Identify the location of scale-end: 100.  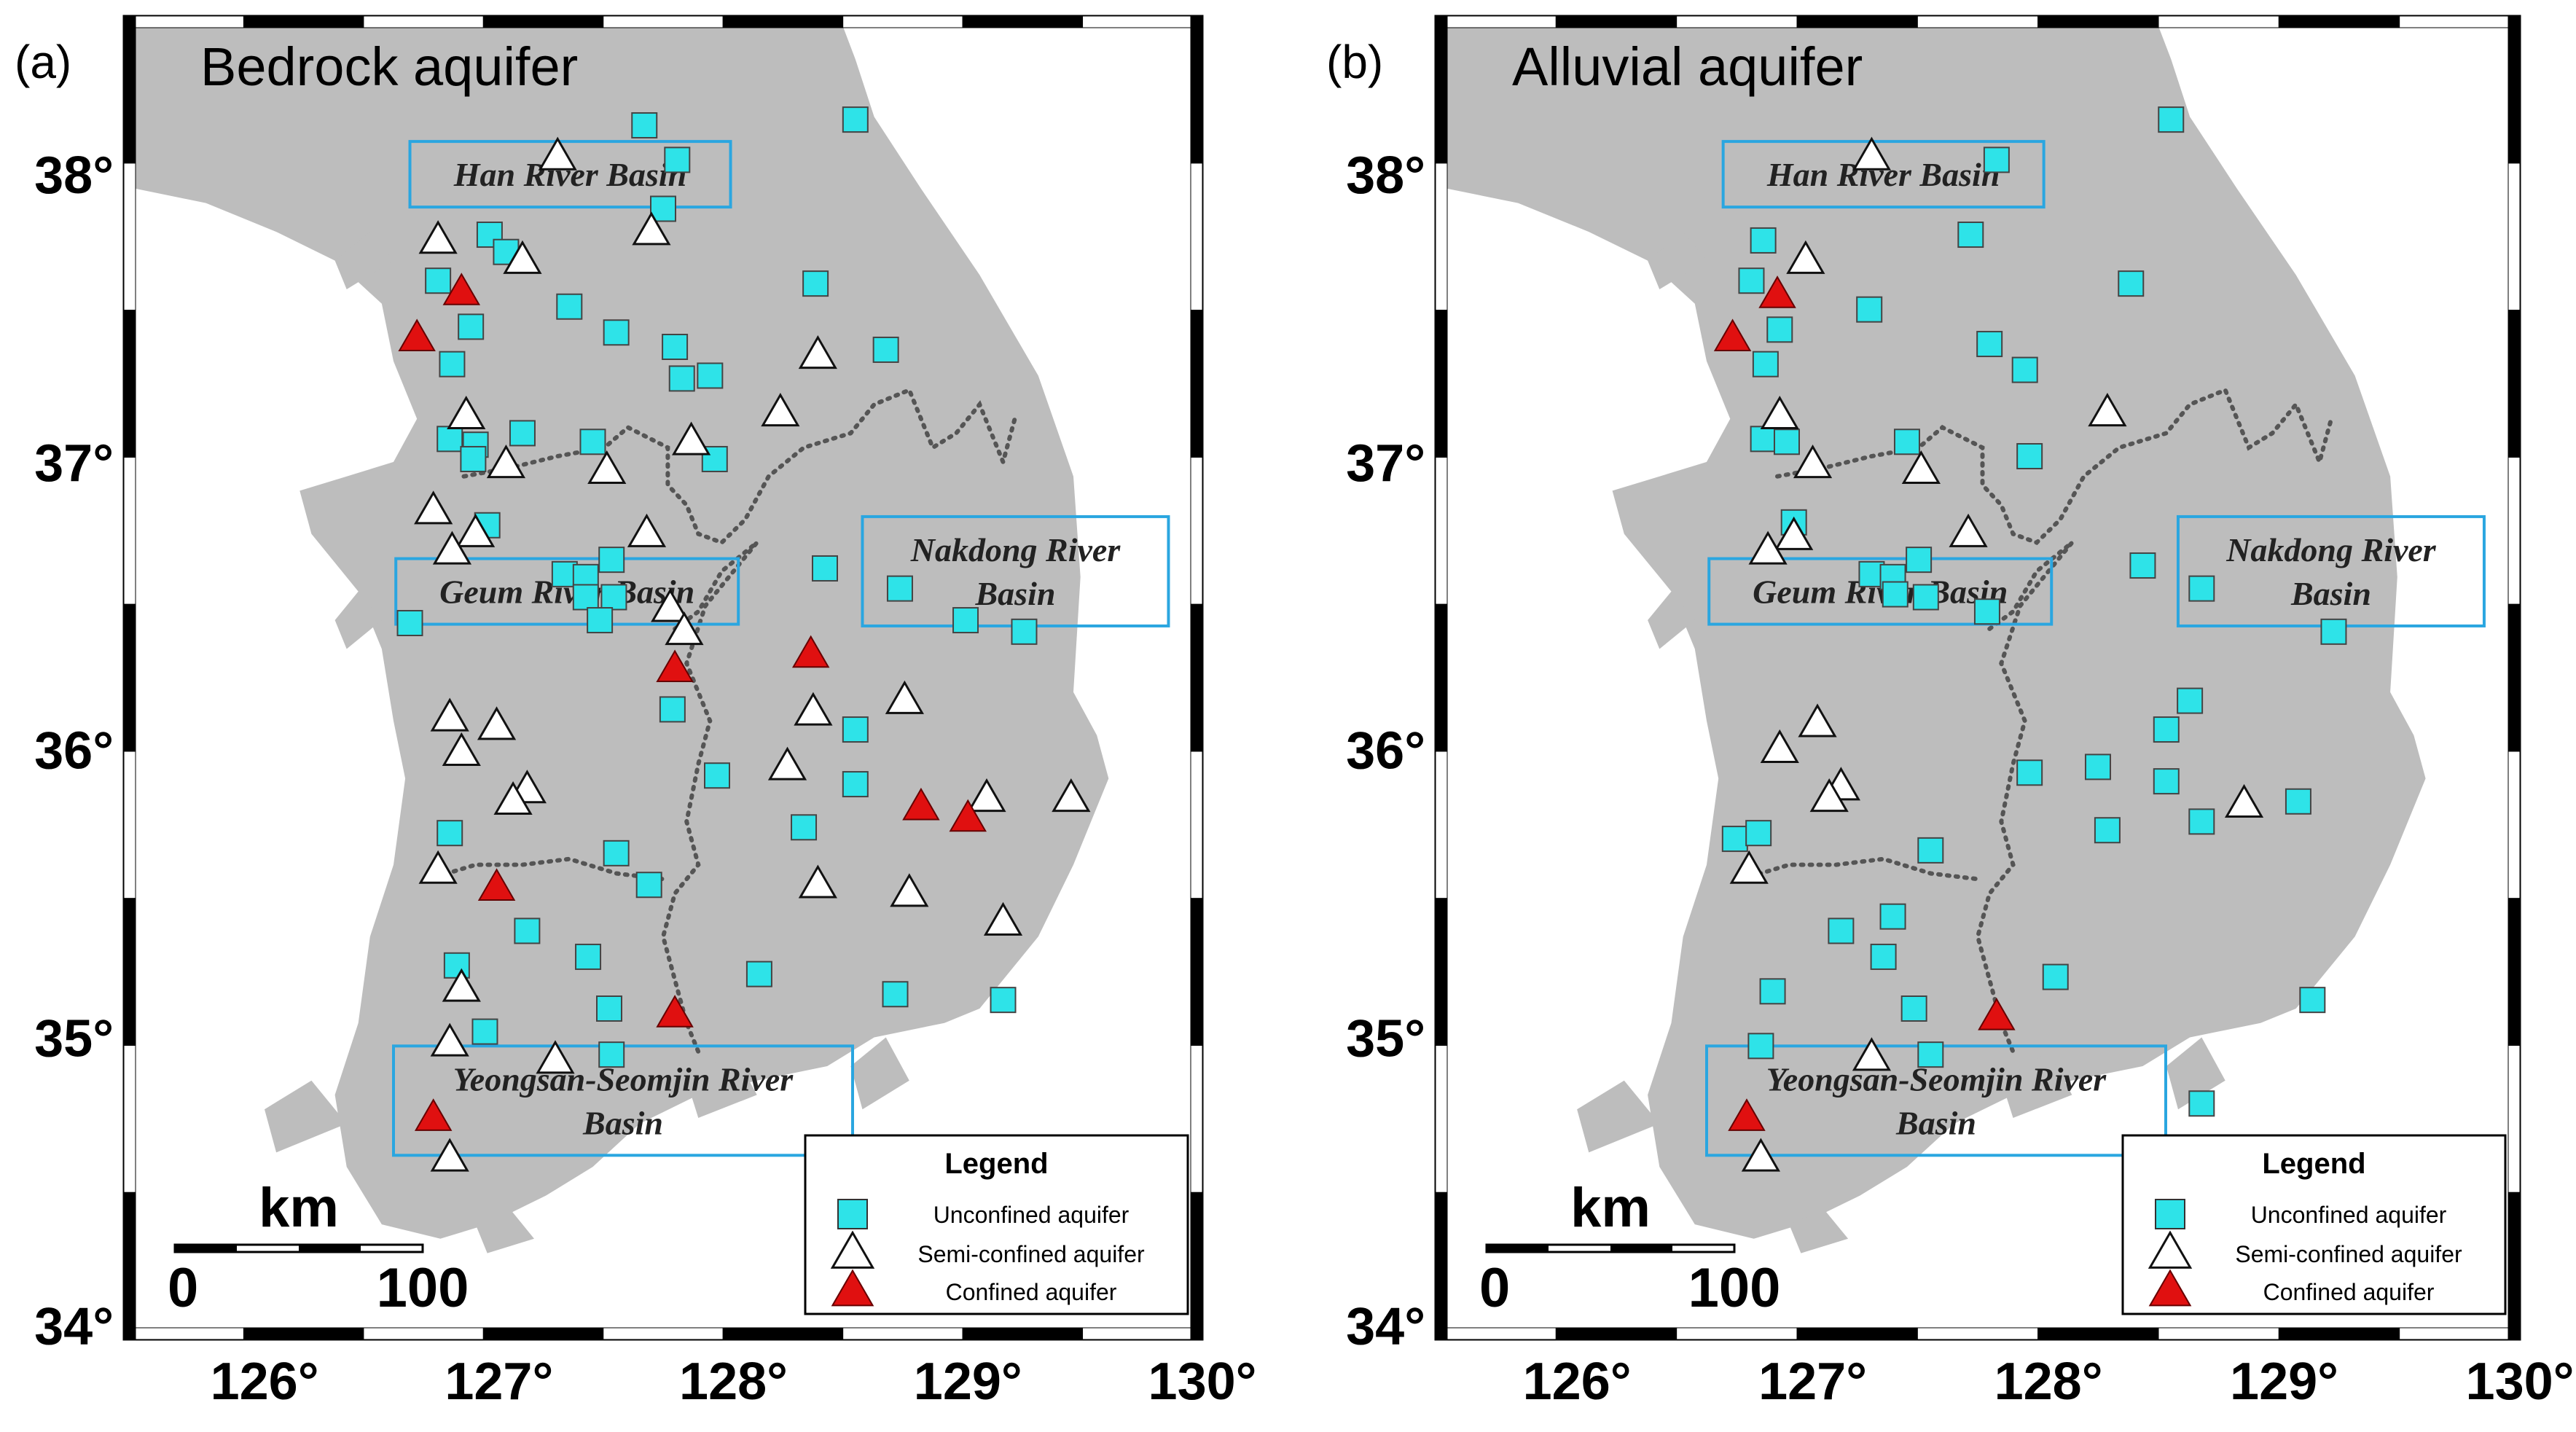
(423, 1288).